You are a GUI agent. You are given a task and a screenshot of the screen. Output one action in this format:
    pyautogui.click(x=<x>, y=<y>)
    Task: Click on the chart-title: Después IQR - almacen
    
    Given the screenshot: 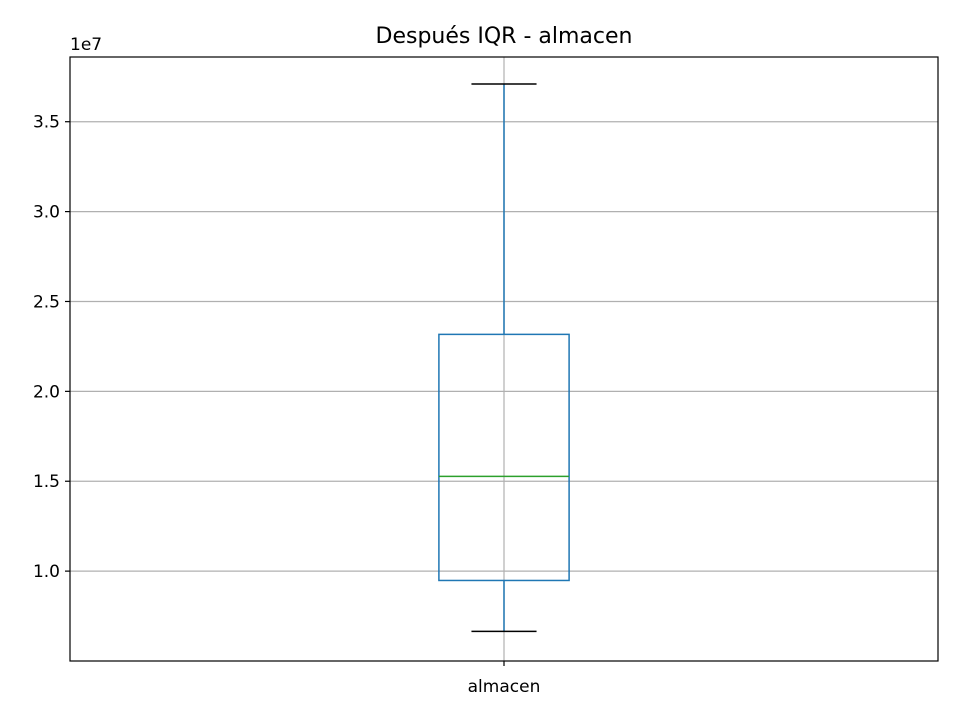 What is the action you would take?
    pyautogui.click(x=504, y=36)
    